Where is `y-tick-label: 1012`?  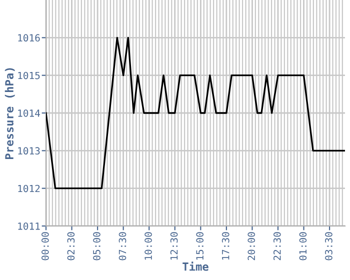 y-tick-label: 1012 is located at coordinates (29, 188).